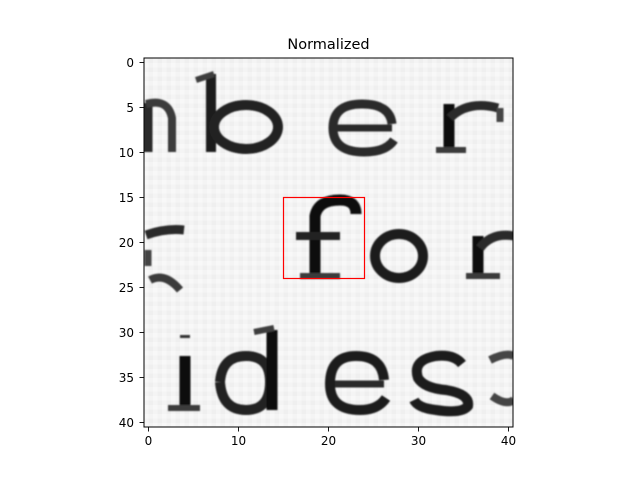 This screenshot has width=640, height=480. Describe the element at coordinates (508, 441) in the screenshot. I see `x-tick-label-40: 40` at that location.